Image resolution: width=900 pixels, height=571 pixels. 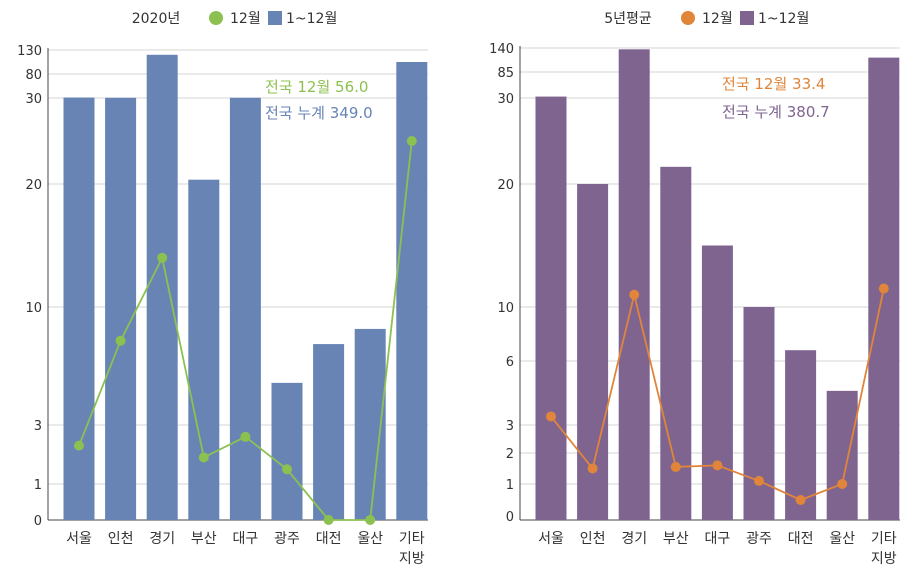 What do you see at coordinates (156, 19) in the screenshot?
I see `chart-title: 2020년` at bounding box center [156, 19].